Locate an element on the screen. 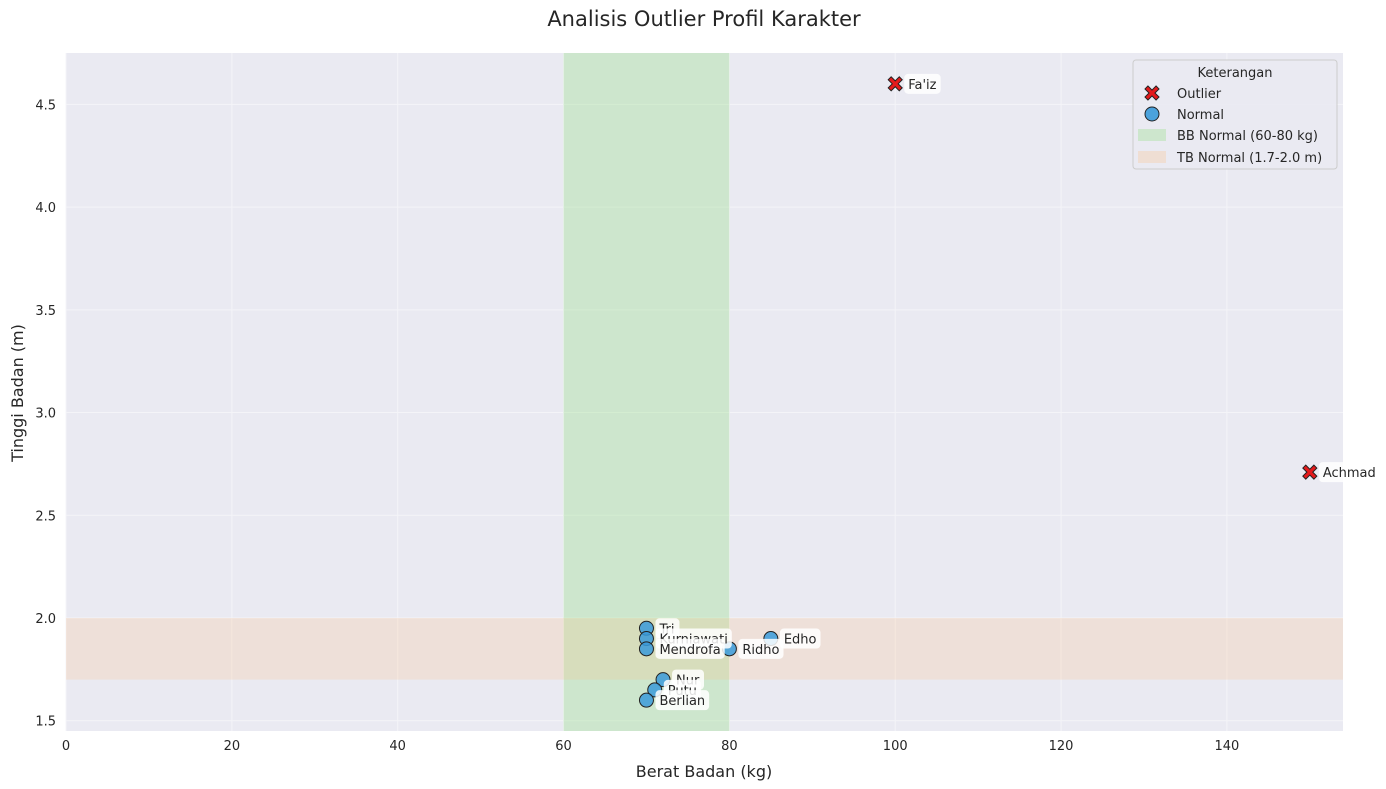 The width and height of the screenshot is (1386, 789). legend-entry-label: BB Normal (60-80 kg) is located at coordinates (1247, 136).